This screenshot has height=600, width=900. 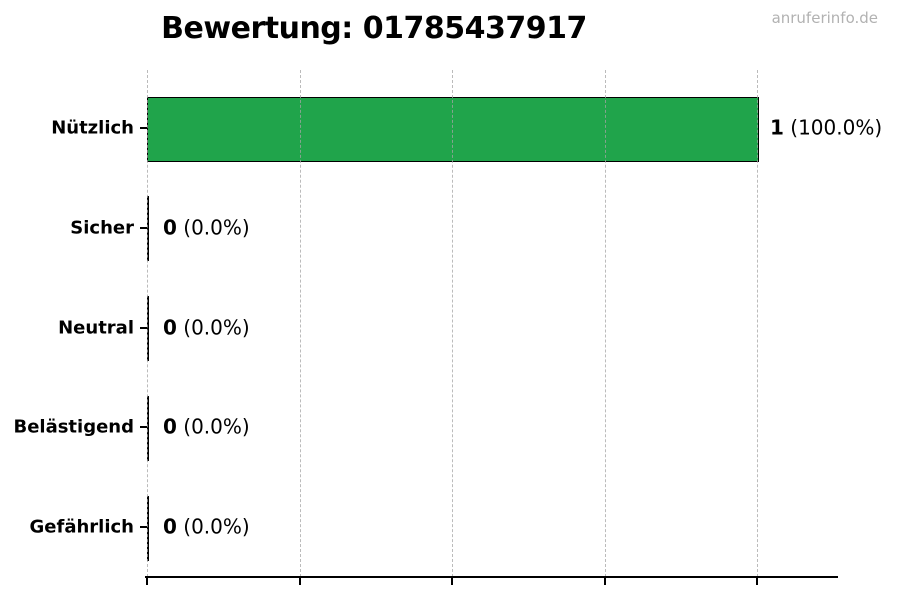 What do you see at coordinates (491, 577) in the screenshot?
I see `x-axis-line` at bounding box center [491, 577].